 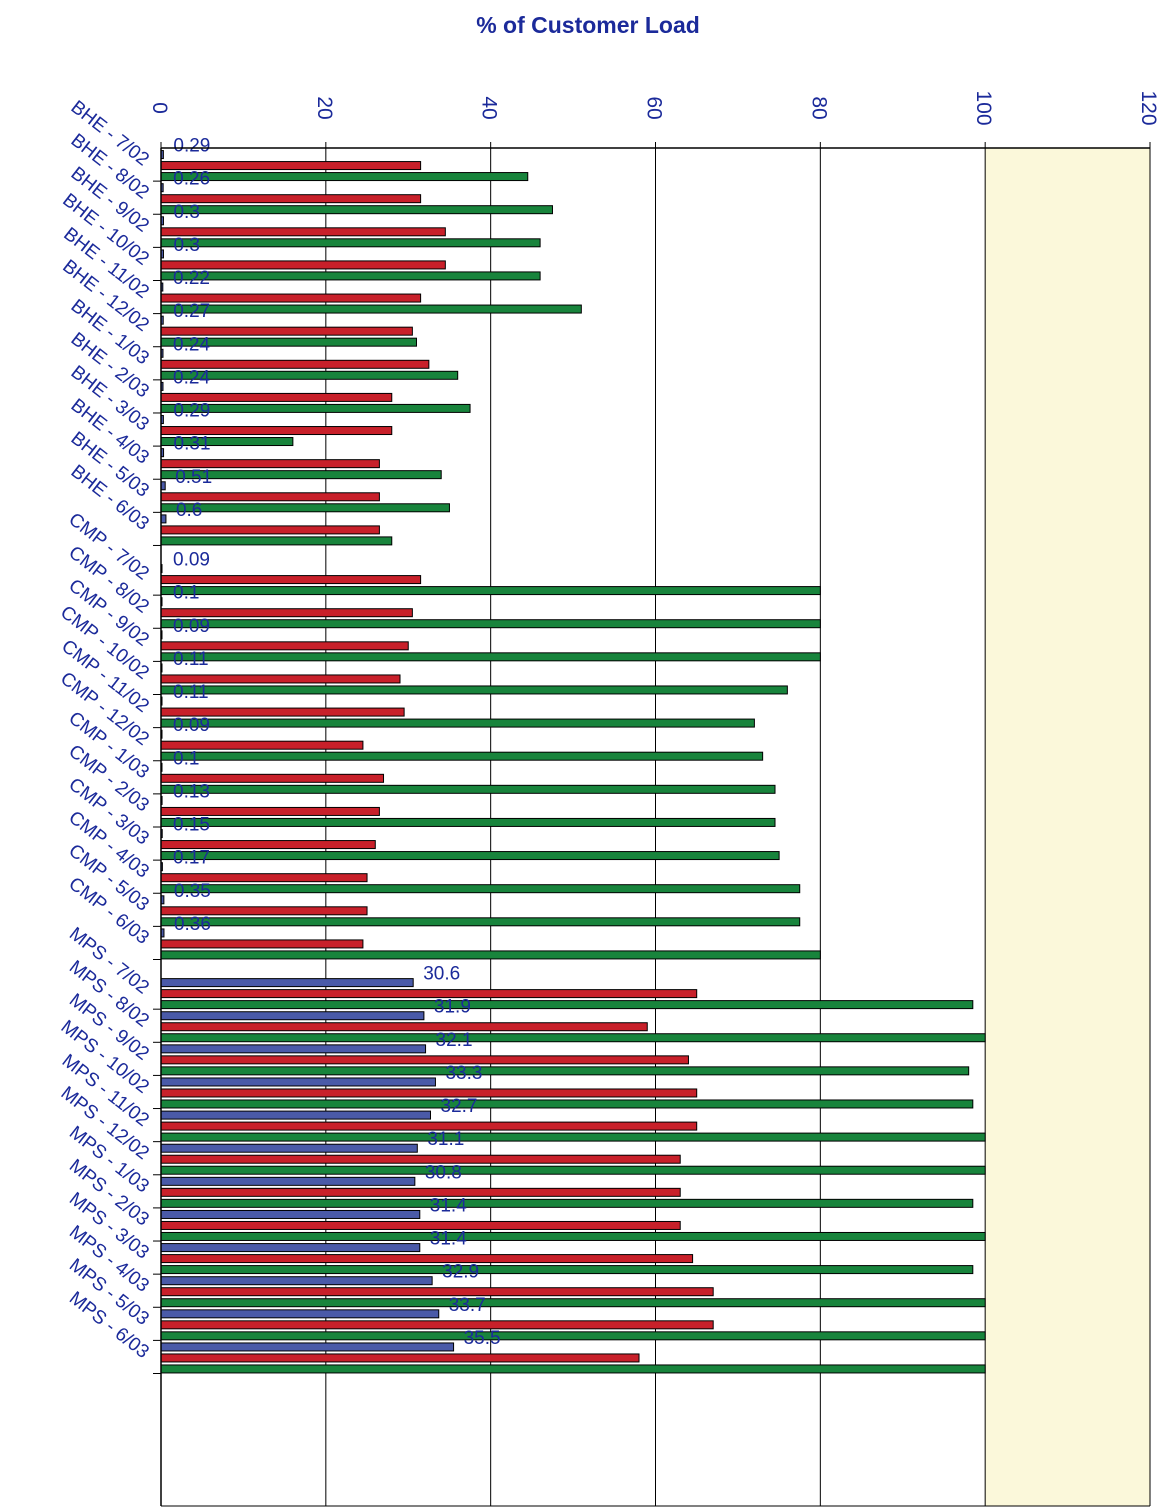 What do you see at coordinates (191, 858) in the screenshot?
I see `data-label: 0.17` at bounding box center [191, 858].